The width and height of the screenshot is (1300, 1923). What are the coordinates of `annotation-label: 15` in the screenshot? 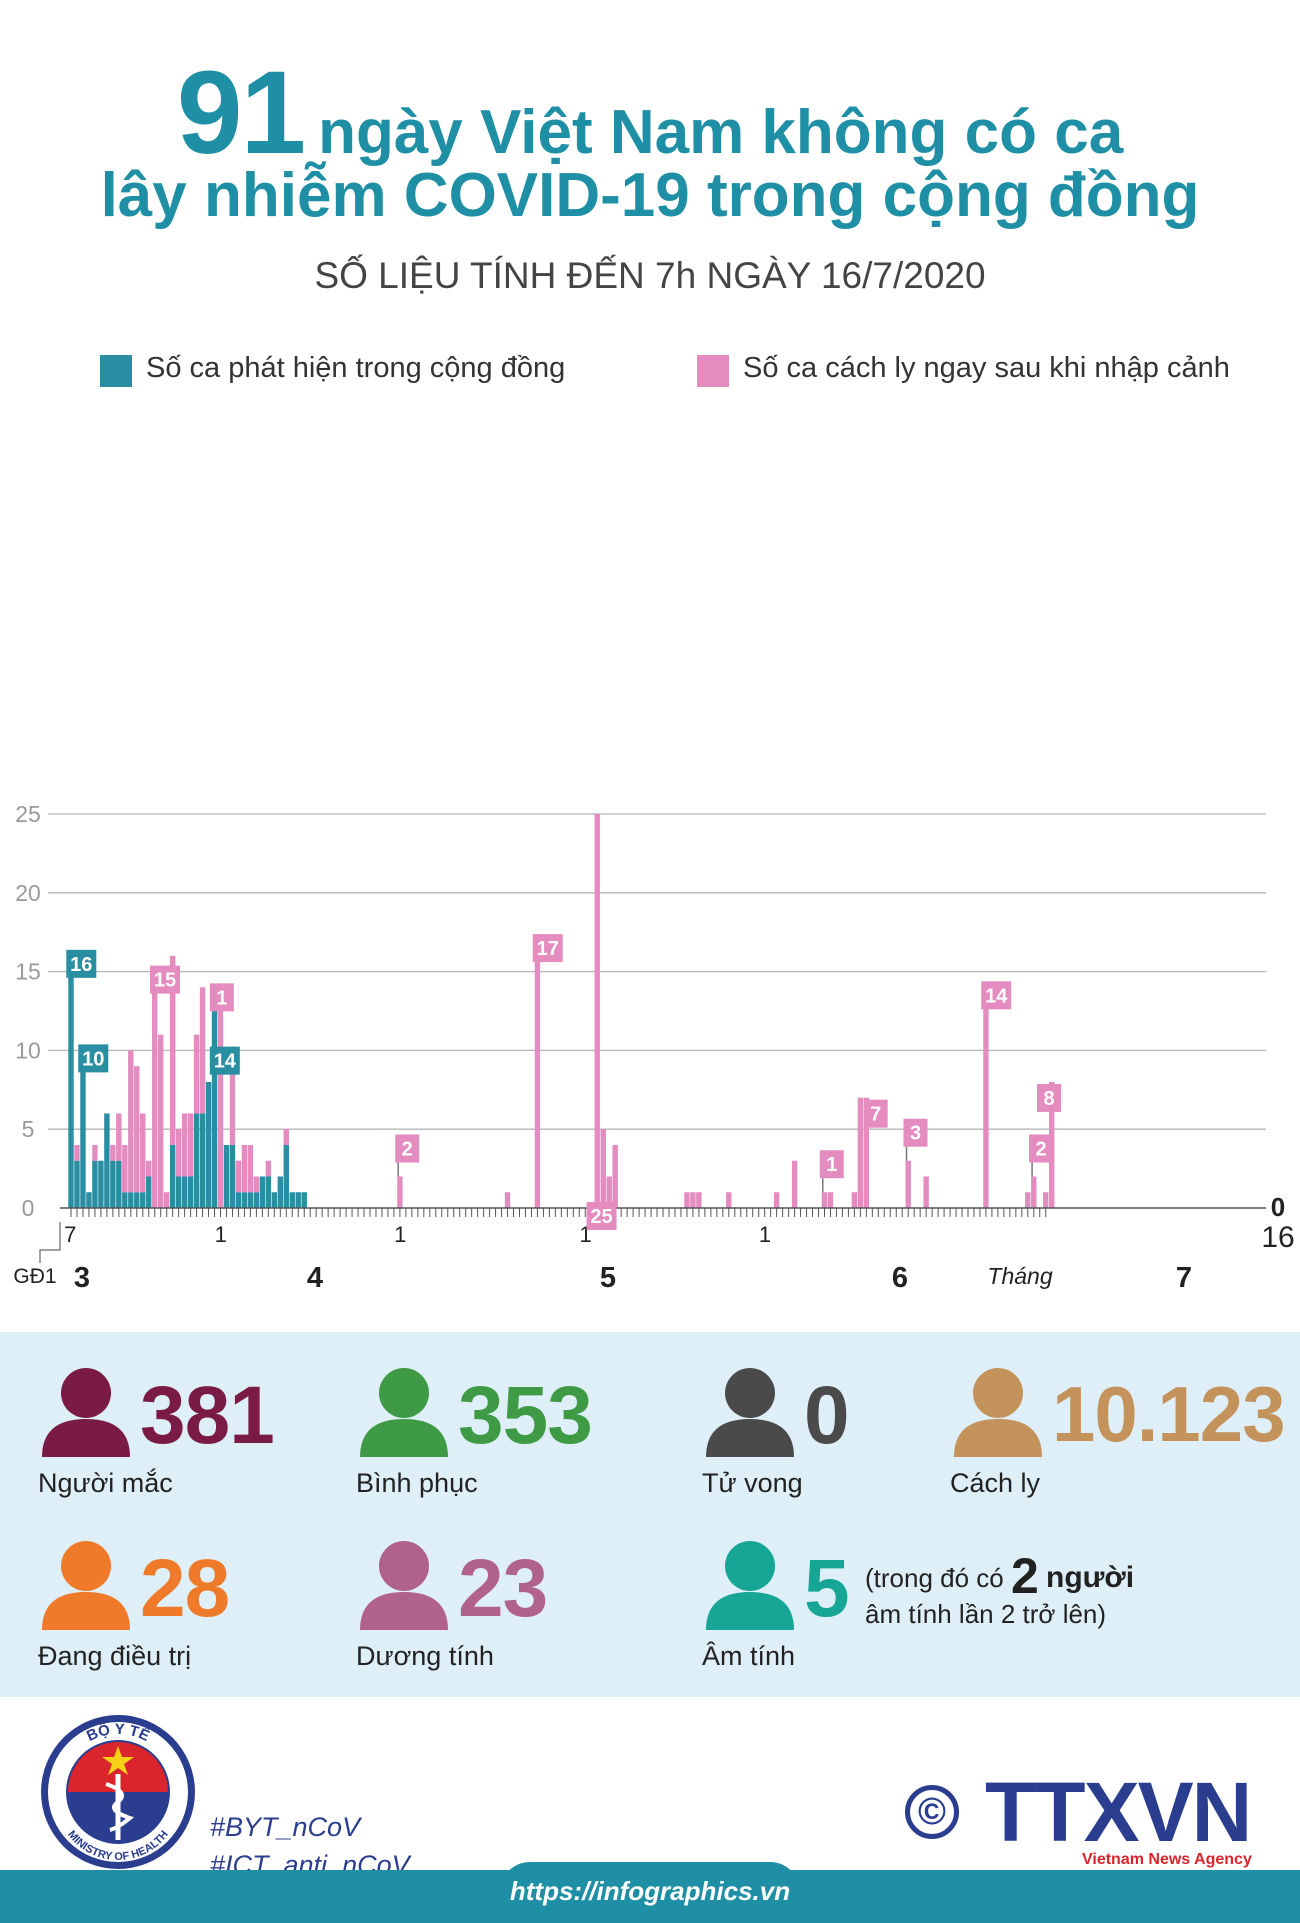 It's located at (165, 981).